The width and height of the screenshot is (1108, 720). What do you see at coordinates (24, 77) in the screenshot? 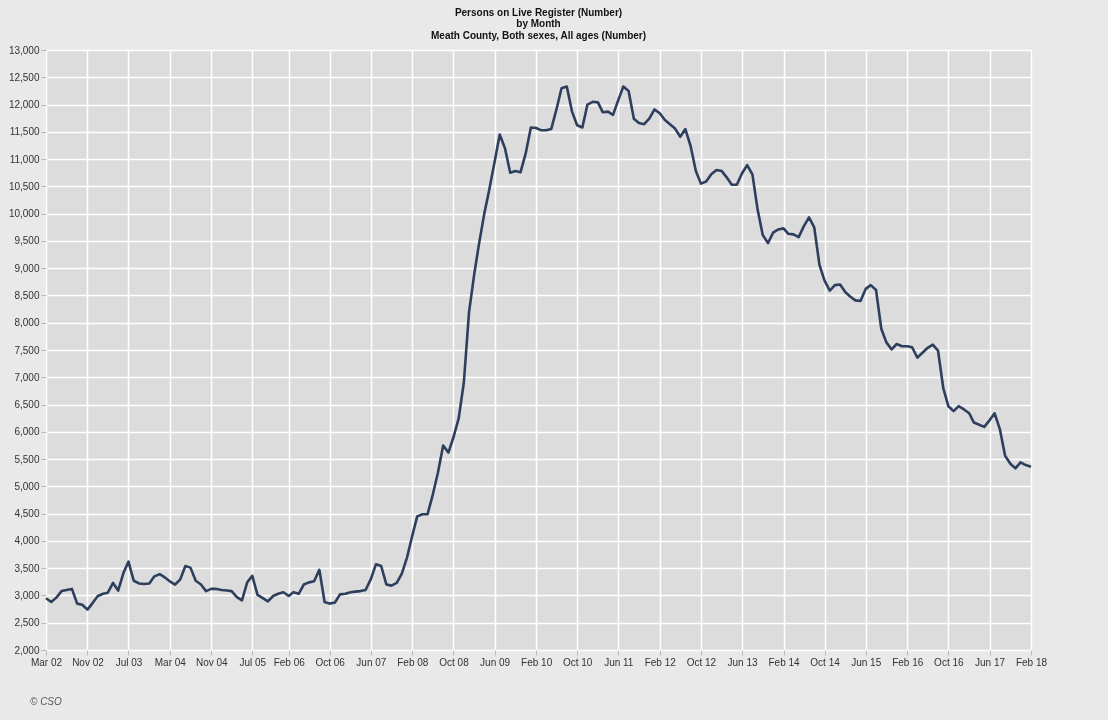
I see `y-tick-label: 12,500` at bounding box center [24, 77].